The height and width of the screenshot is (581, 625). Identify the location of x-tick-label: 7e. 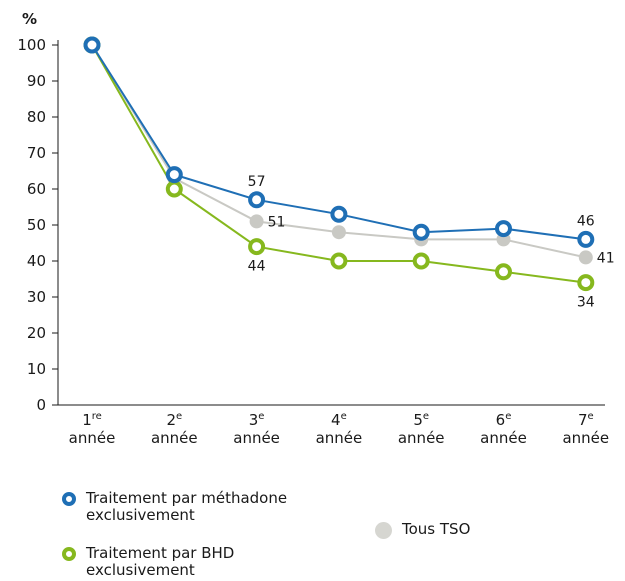
(586, 420).